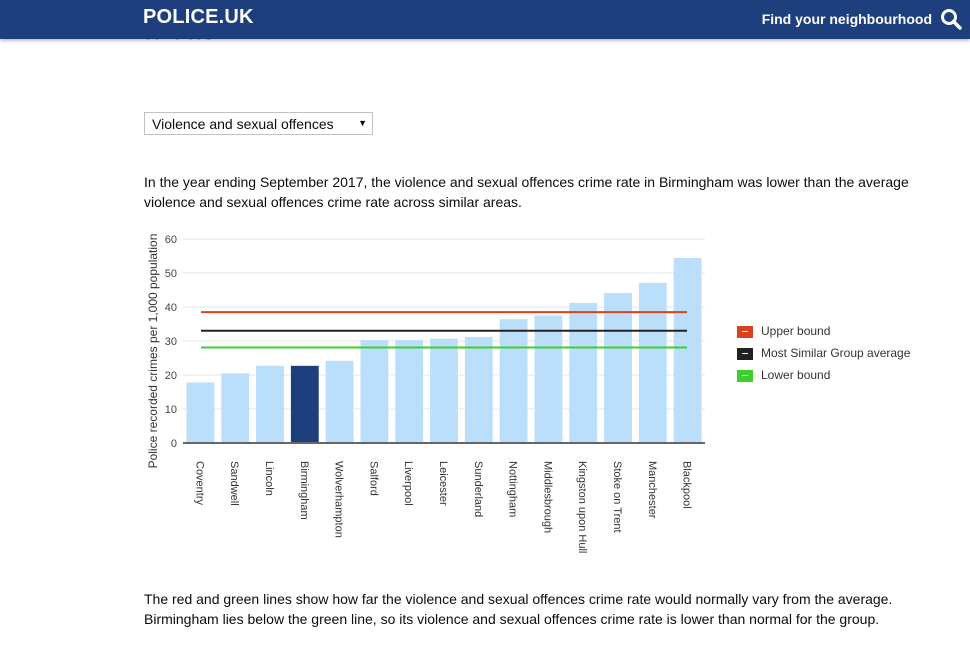 This screenshot has width=970, height=648. What do you see at coordinates (443, 483) in the screenshot?
I see `x-tick-label: Leicester` at bounding box center [443, 483].